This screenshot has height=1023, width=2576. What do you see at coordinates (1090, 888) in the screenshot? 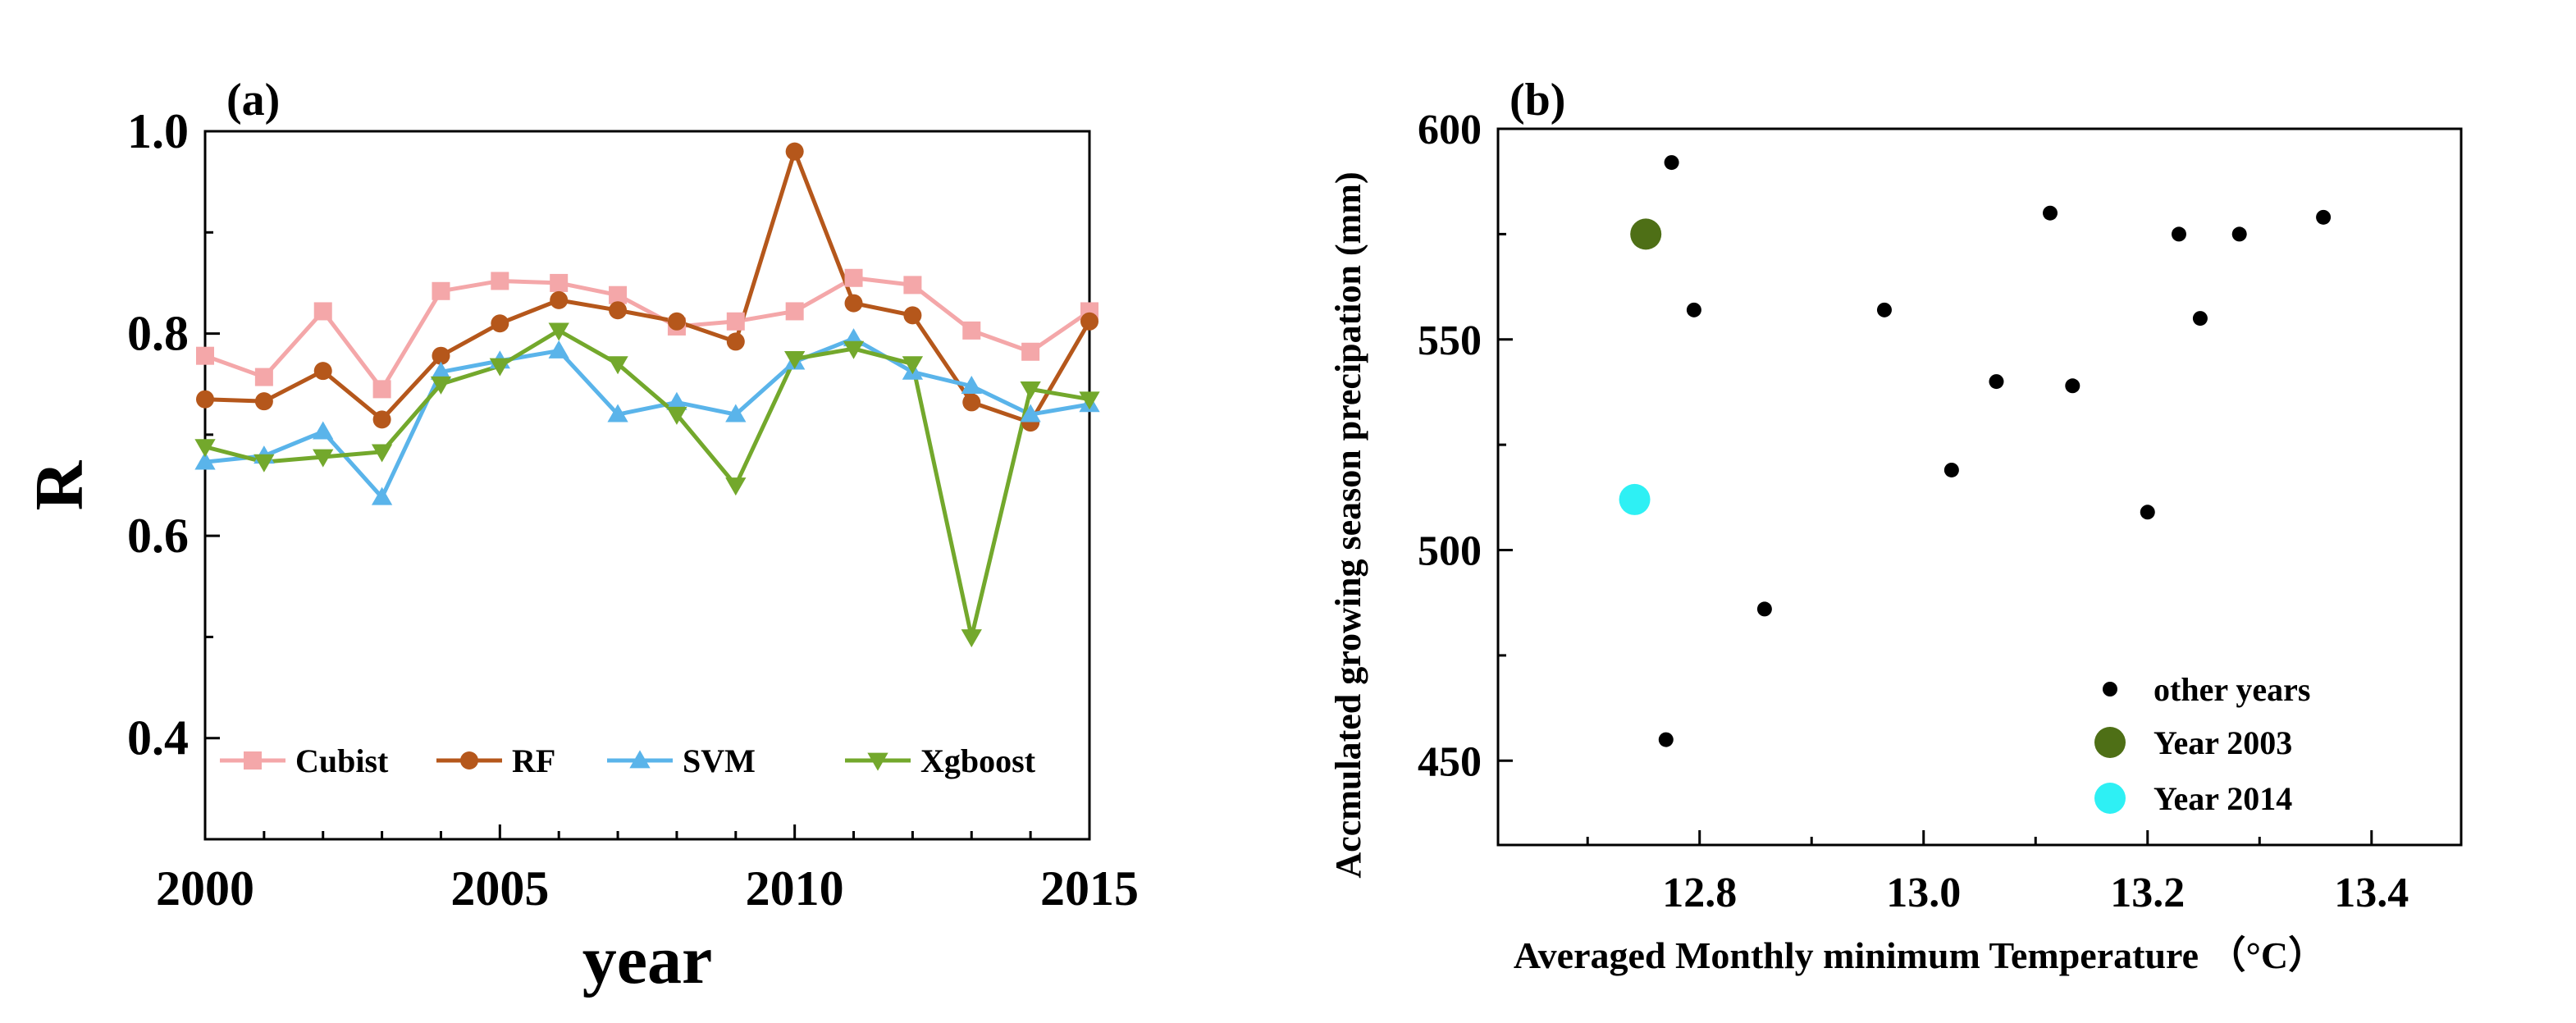
I see `x-tick-label: 2015` at bounding box center [1090, 888].